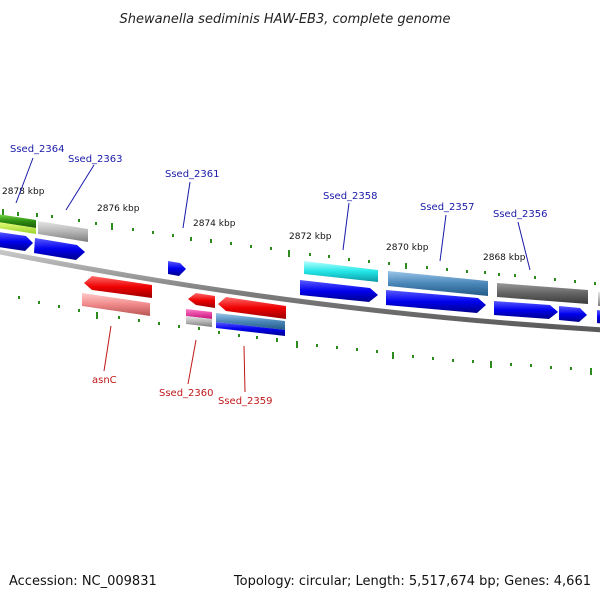  I want to click on accession-text: Accession: NC_009831, so click(83, 581).